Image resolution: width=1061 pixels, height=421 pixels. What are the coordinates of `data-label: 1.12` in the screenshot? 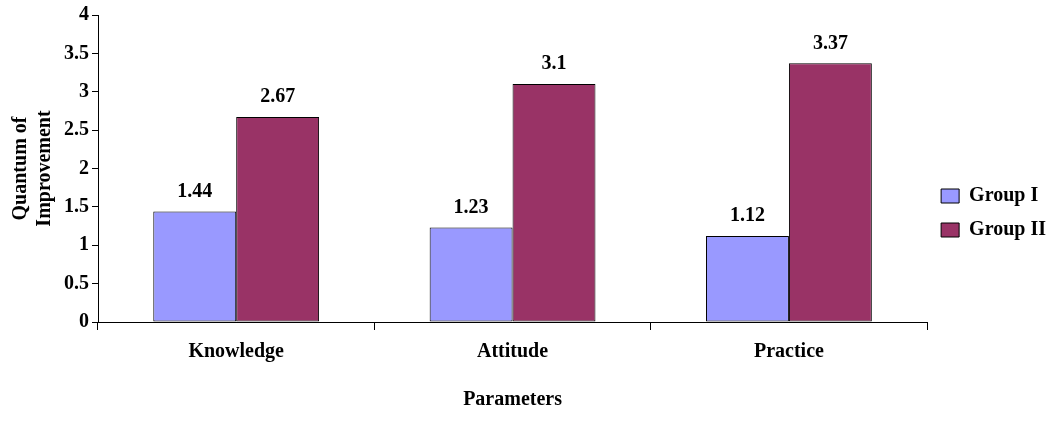 It's located at (747, 214).